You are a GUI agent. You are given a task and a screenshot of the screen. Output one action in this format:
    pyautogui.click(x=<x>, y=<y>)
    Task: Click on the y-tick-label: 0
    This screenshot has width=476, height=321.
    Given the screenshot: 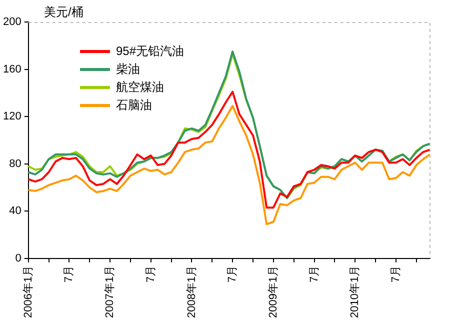 What is the action you would take?
    pyautogui.click(x=18, y=258)
    